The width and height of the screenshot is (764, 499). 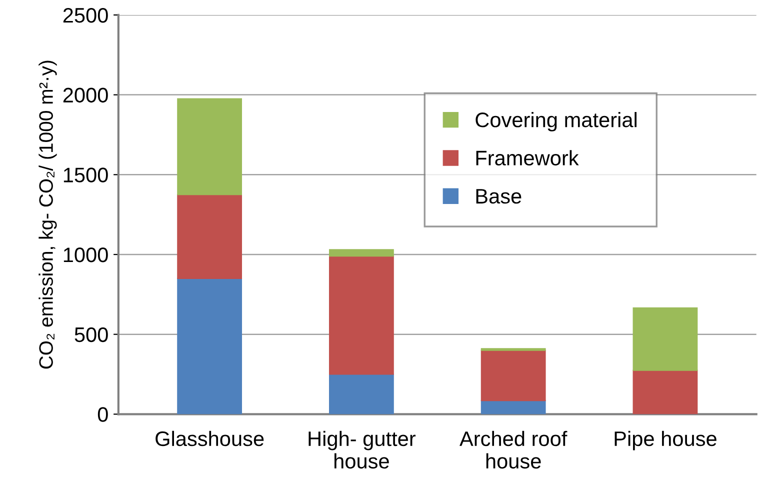 What do you see at coordinates (47, 214) in the screenshot?
I see `y-axis-title: CO₂ emission, kg- CO₂/ (1000 m²·y)` at bounding box center [47, 214].